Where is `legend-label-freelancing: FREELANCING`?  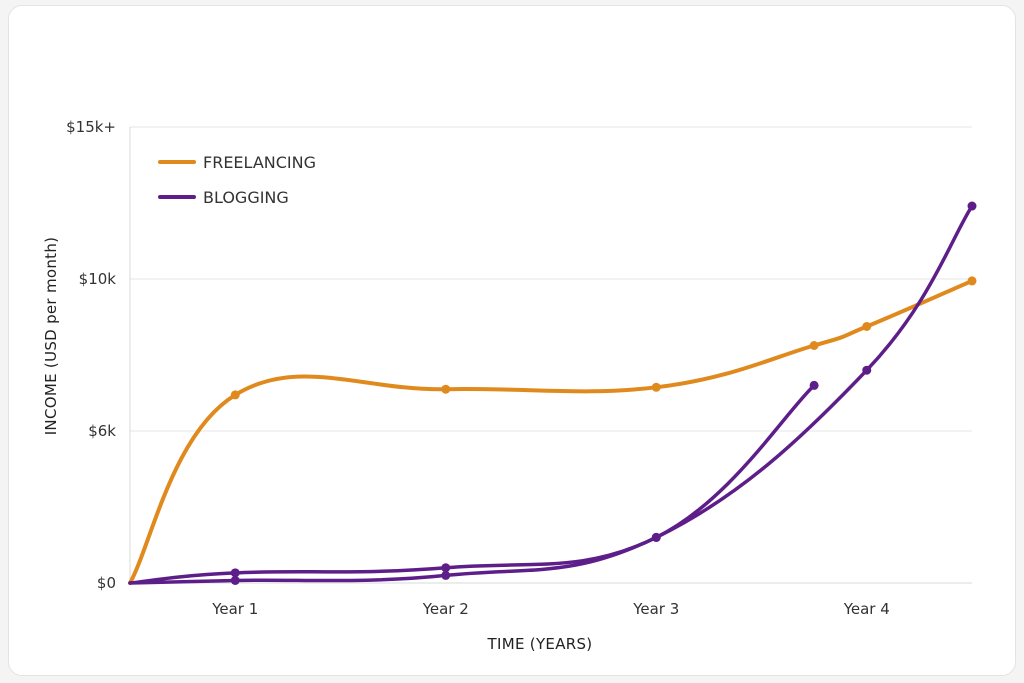
legend-label-freelancing: FREELANCING is located at coordinates (259, 162).